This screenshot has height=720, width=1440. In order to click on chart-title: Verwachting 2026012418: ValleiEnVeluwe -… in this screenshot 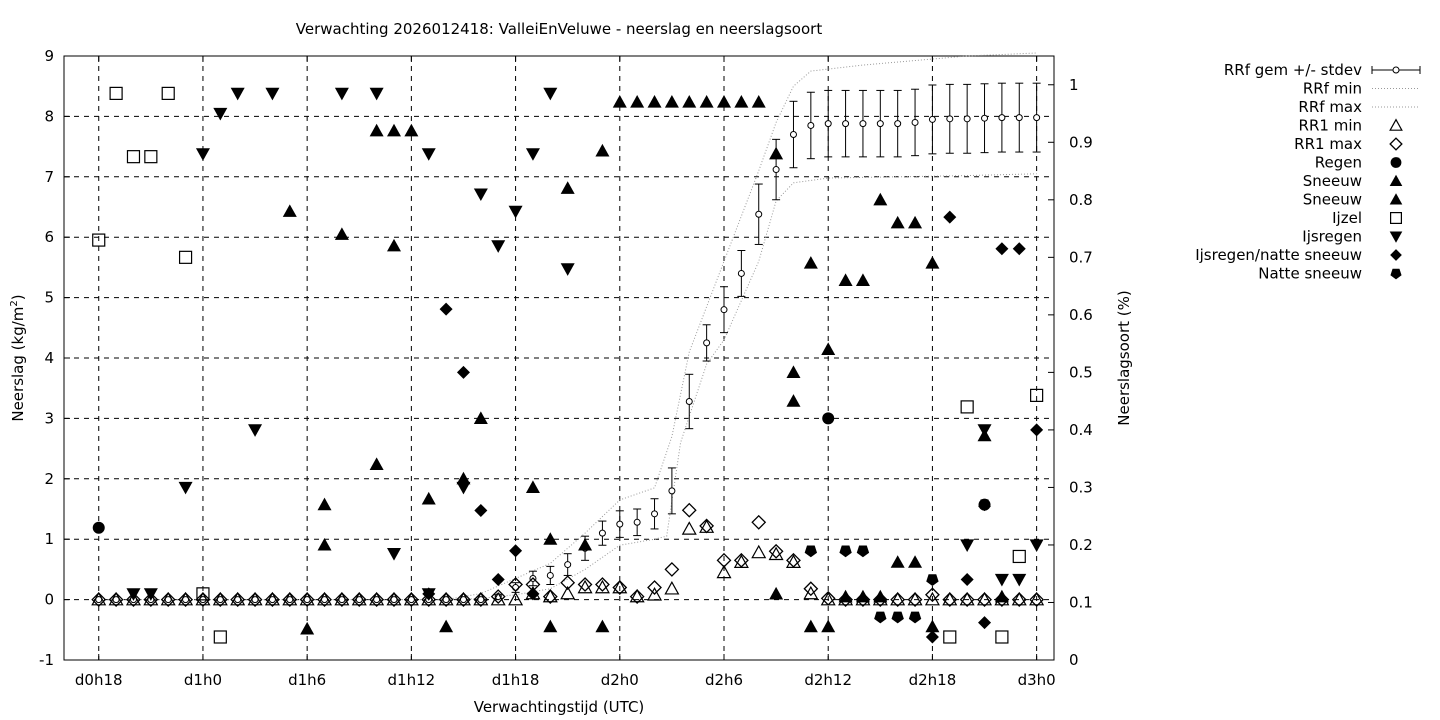, I will do `click(559, 29)`.